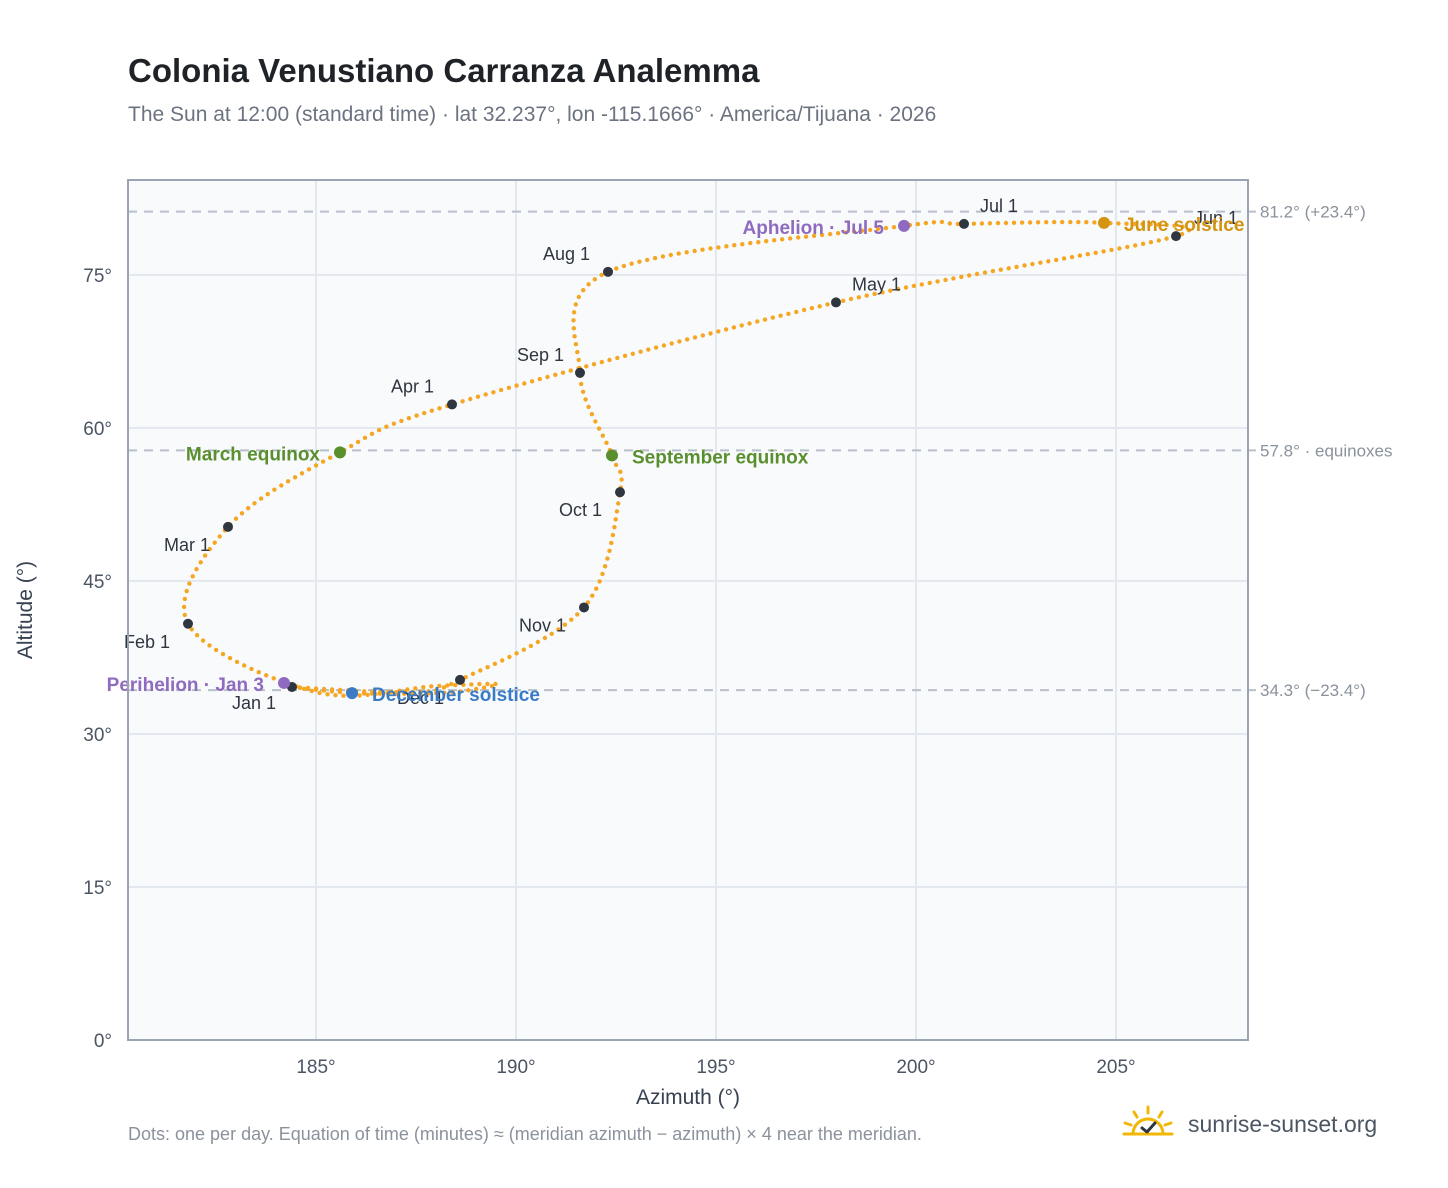  I want to click on month-marker-label: Oct 1, so click(580, 510).